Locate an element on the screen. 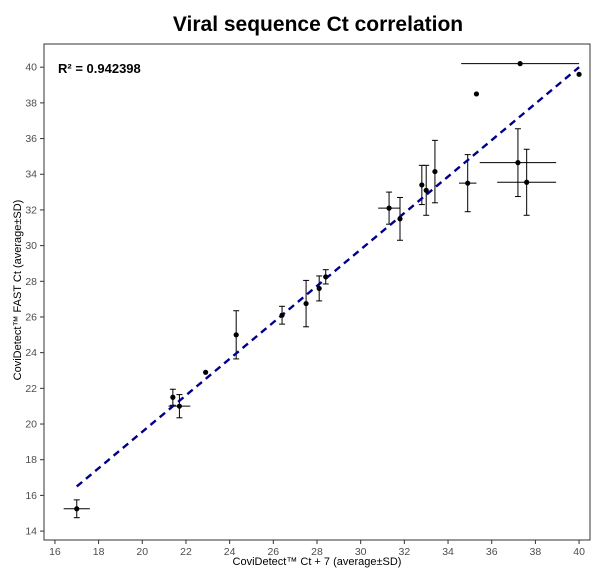 Image resolution: width=598 pixels, height=568 pixels. x-tick-label: 22 is located at coordinates (186, 552).